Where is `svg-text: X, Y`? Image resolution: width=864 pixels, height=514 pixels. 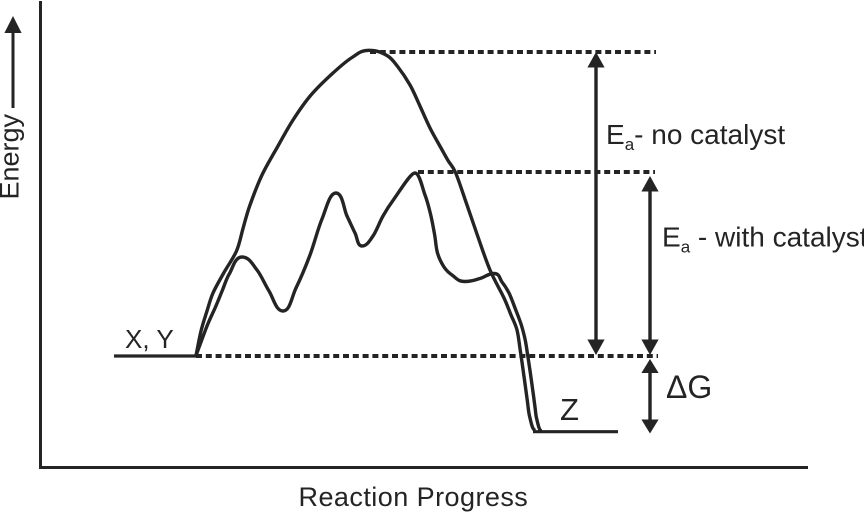 svg-text: X, Y is located at coordinates (149, 339).